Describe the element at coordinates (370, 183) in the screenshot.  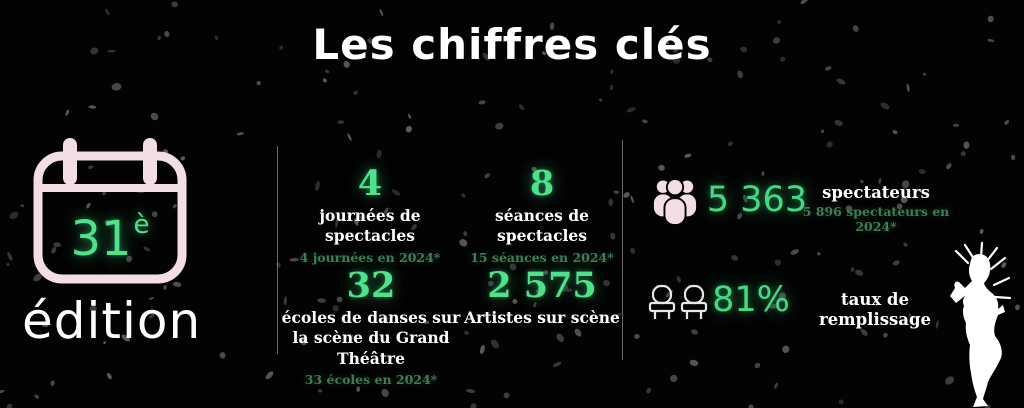
I see `stat-value: 4` at that location.